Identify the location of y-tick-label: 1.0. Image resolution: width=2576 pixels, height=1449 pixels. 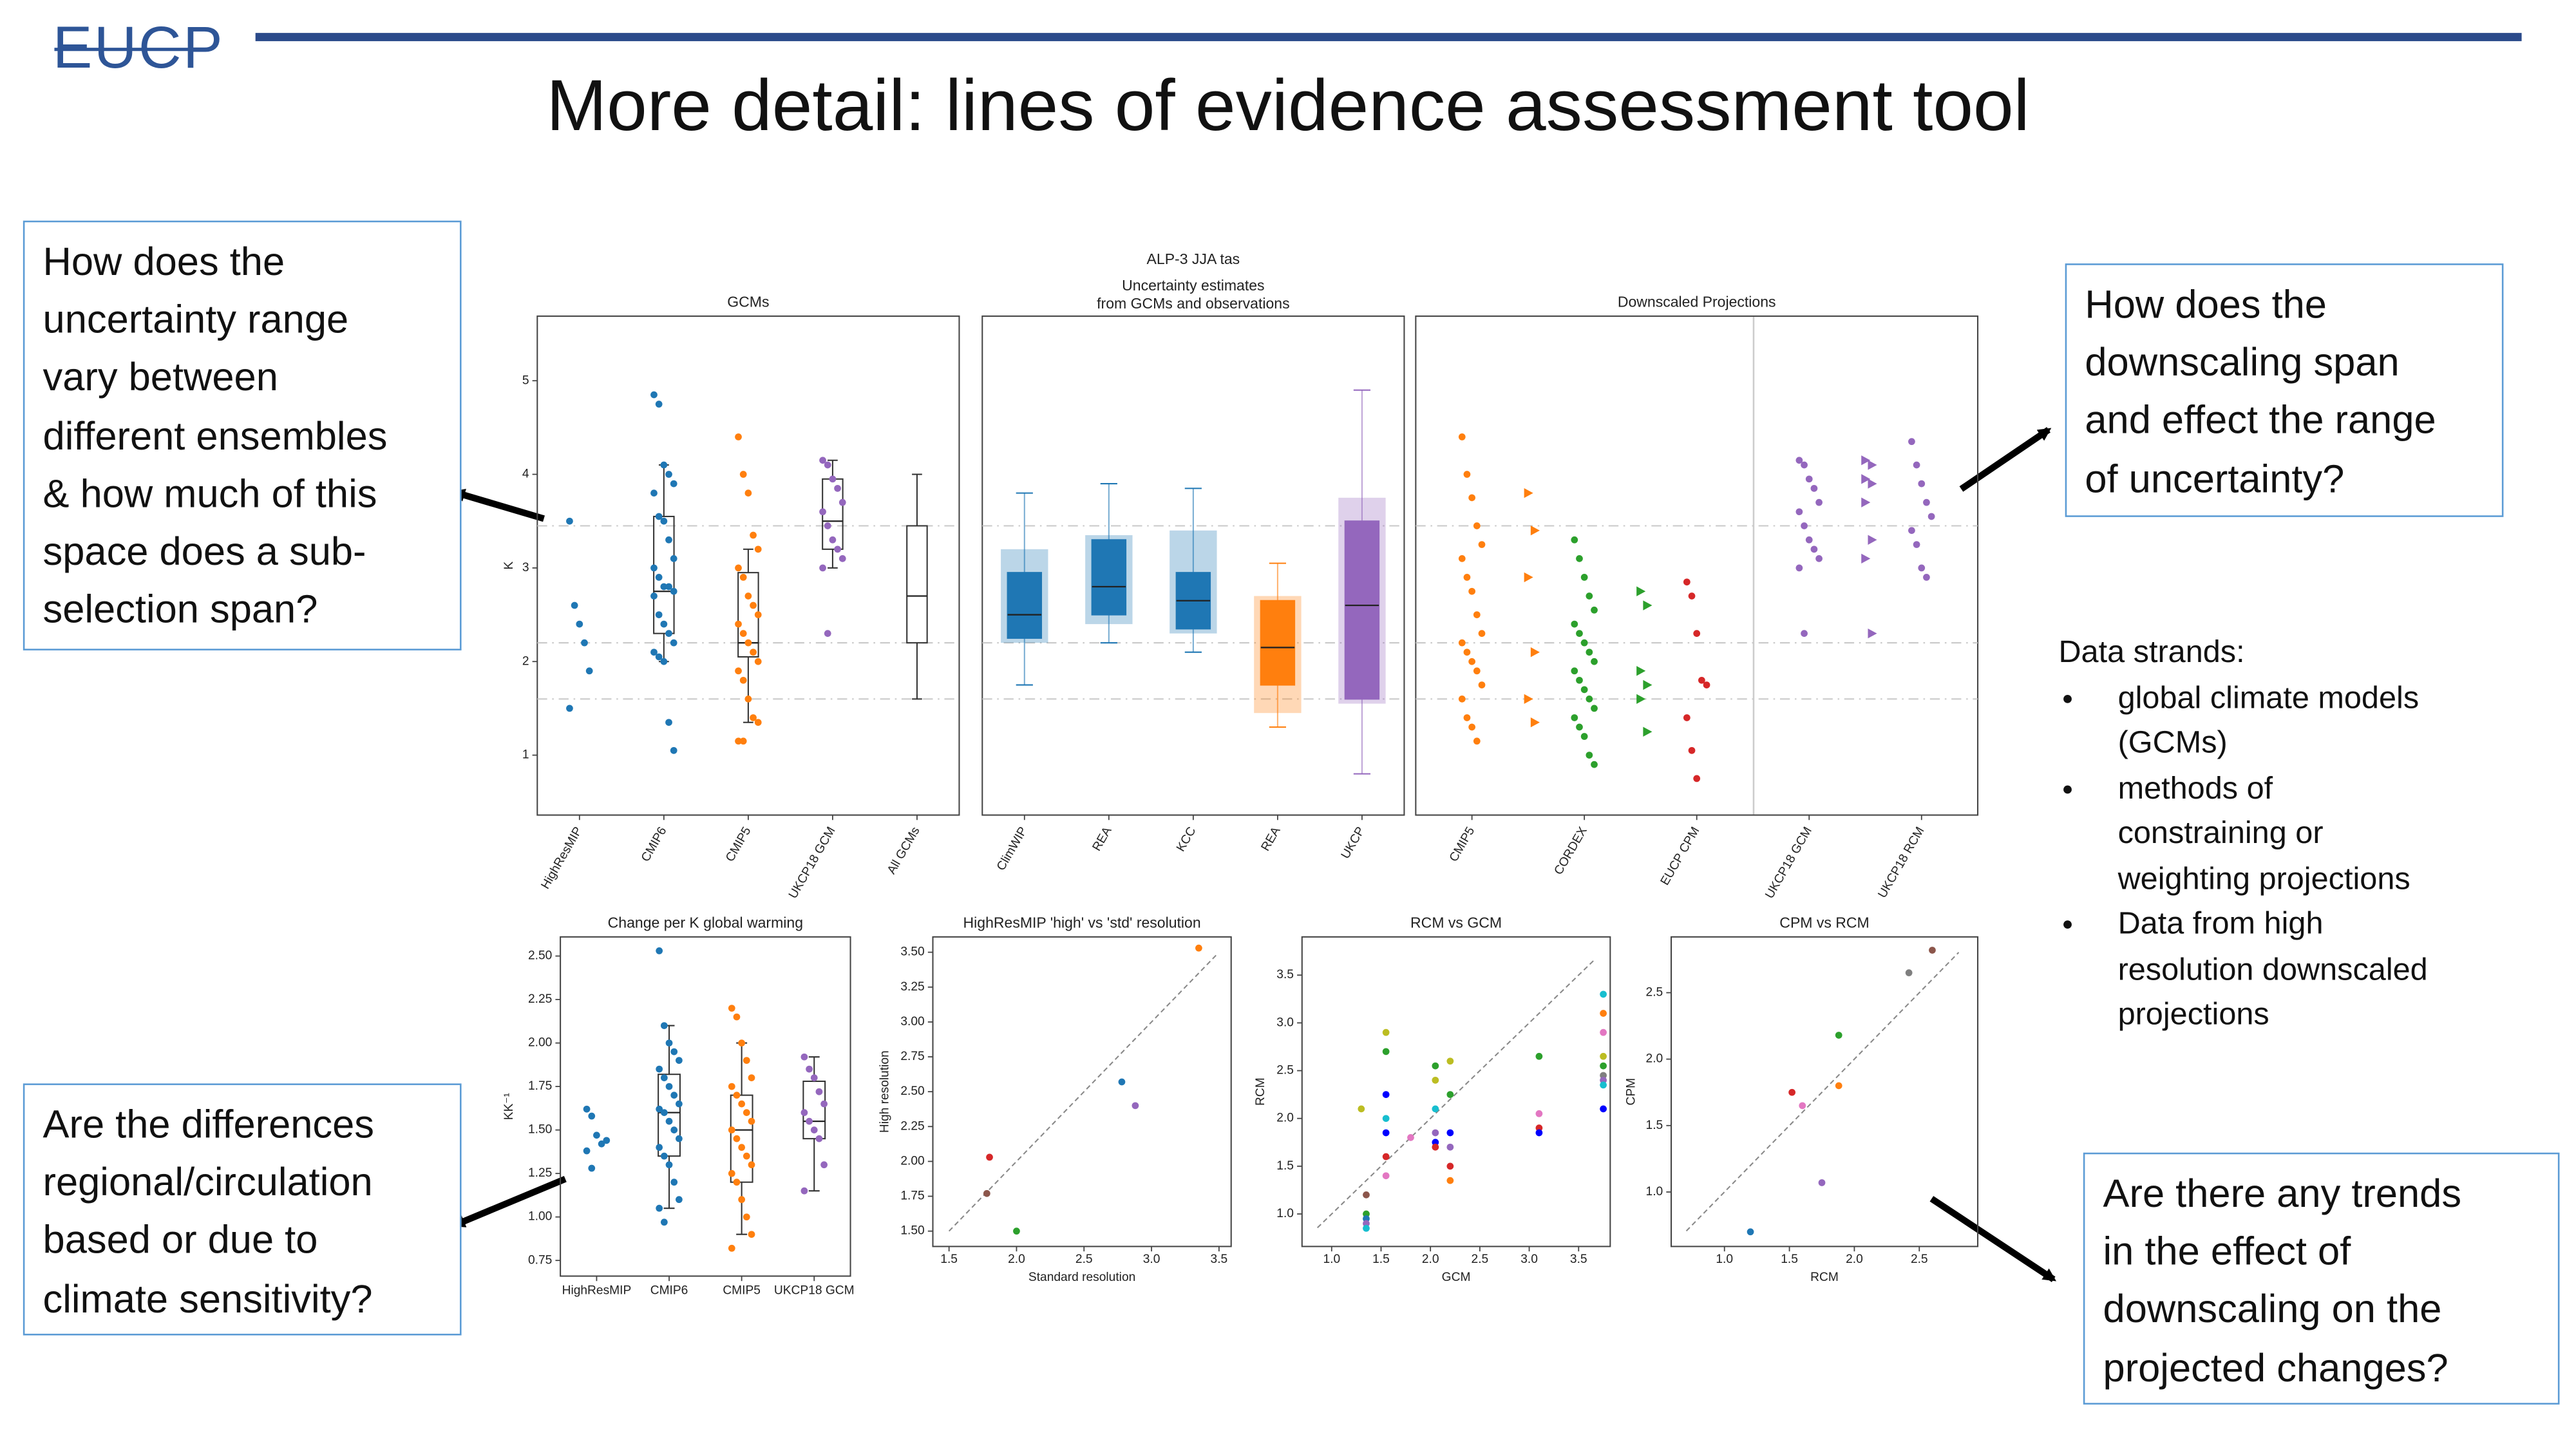
(1655, 1191).